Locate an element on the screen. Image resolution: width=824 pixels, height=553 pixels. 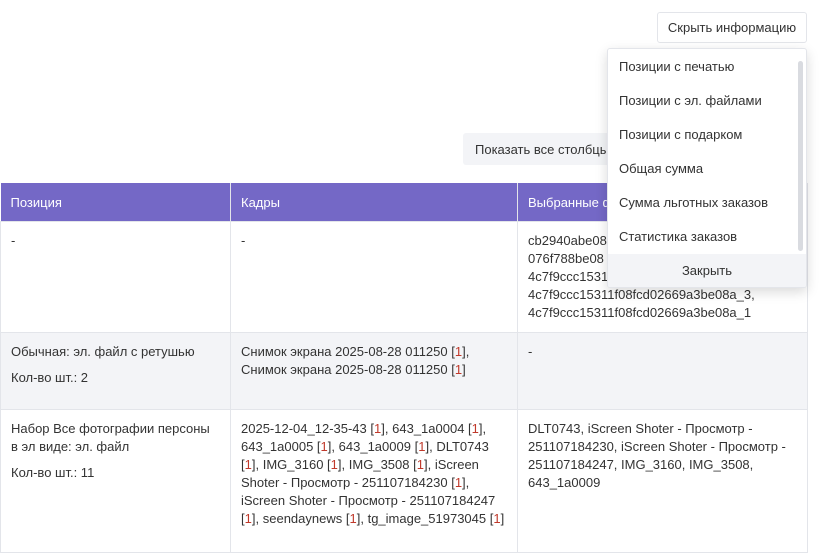
frame-name: tg_image_51973045 is located at coordinates (427, 518).